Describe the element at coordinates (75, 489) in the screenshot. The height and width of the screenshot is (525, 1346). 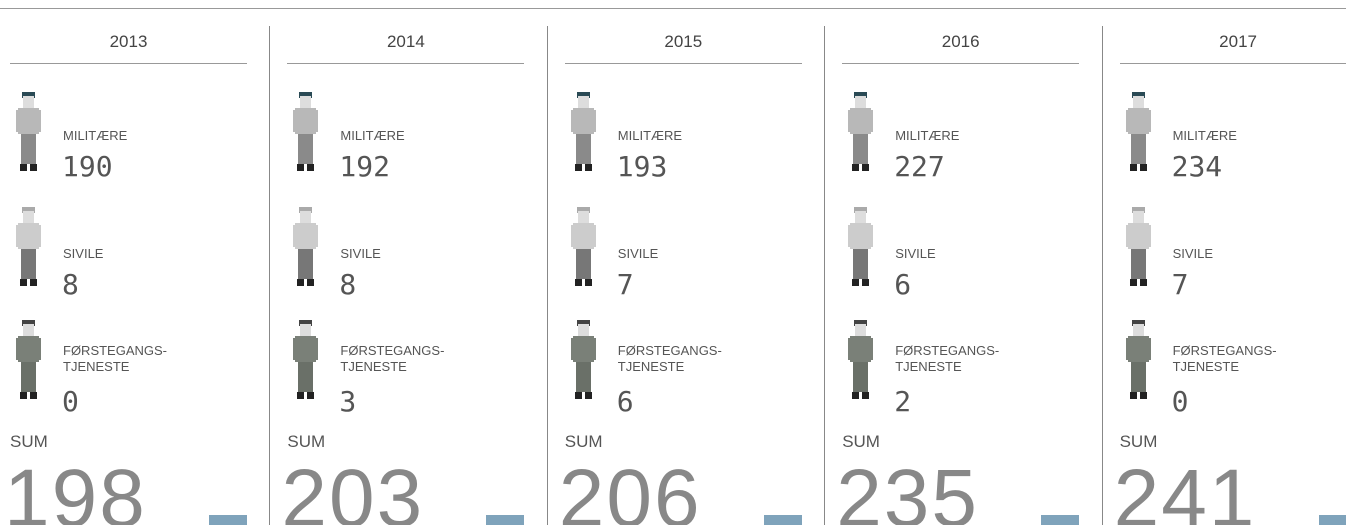
I see `sum-value: 198` at that location.